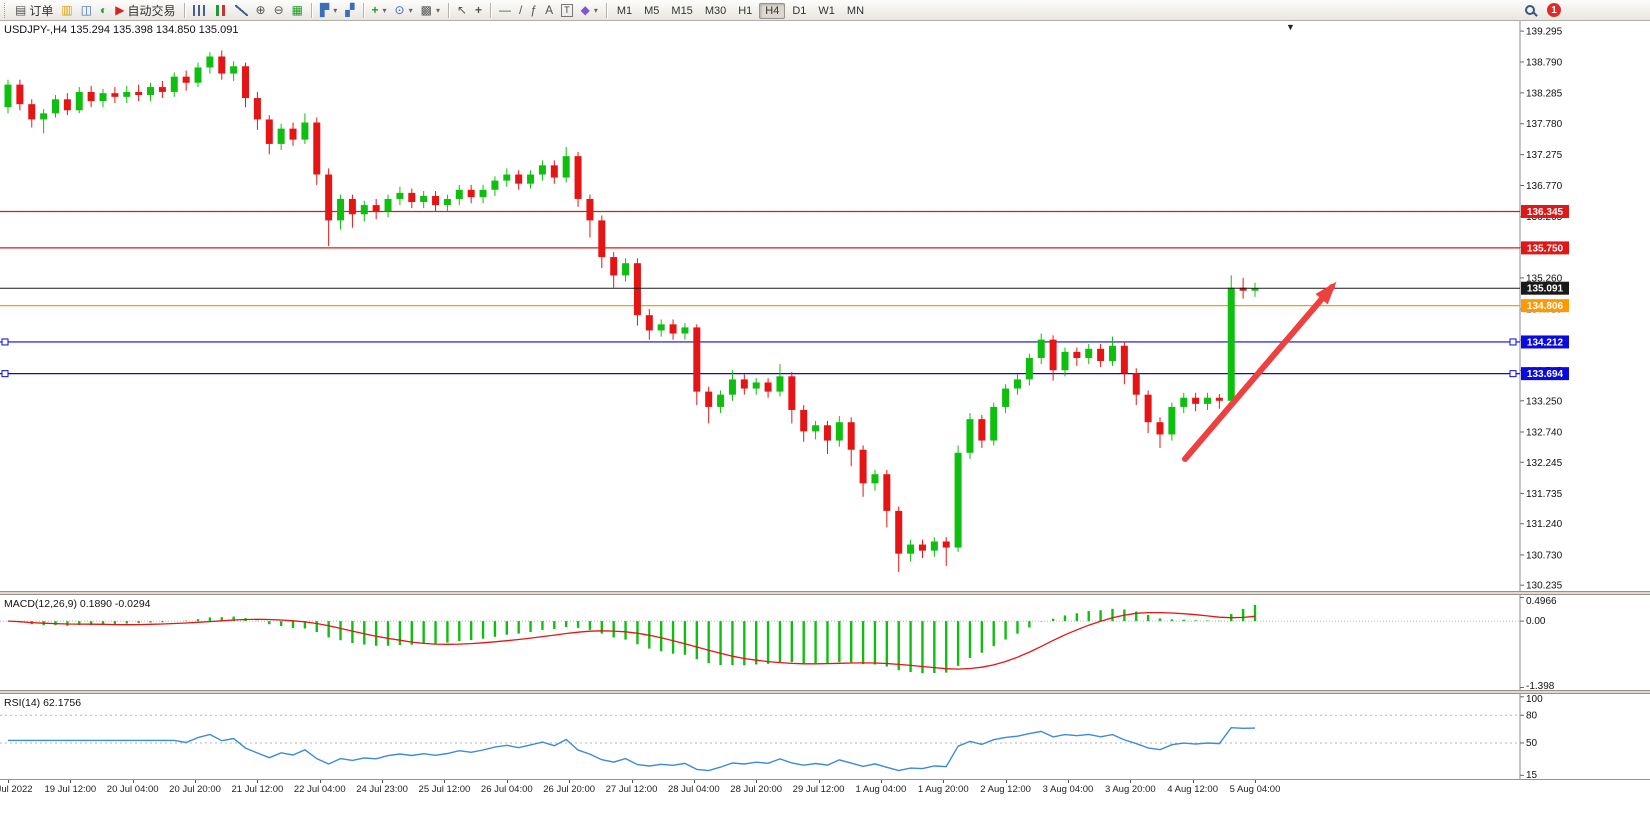 The height and width of the screenshot is (830, 1650). I want to click on price-axis-label: 131.240, so click(1544, 524).